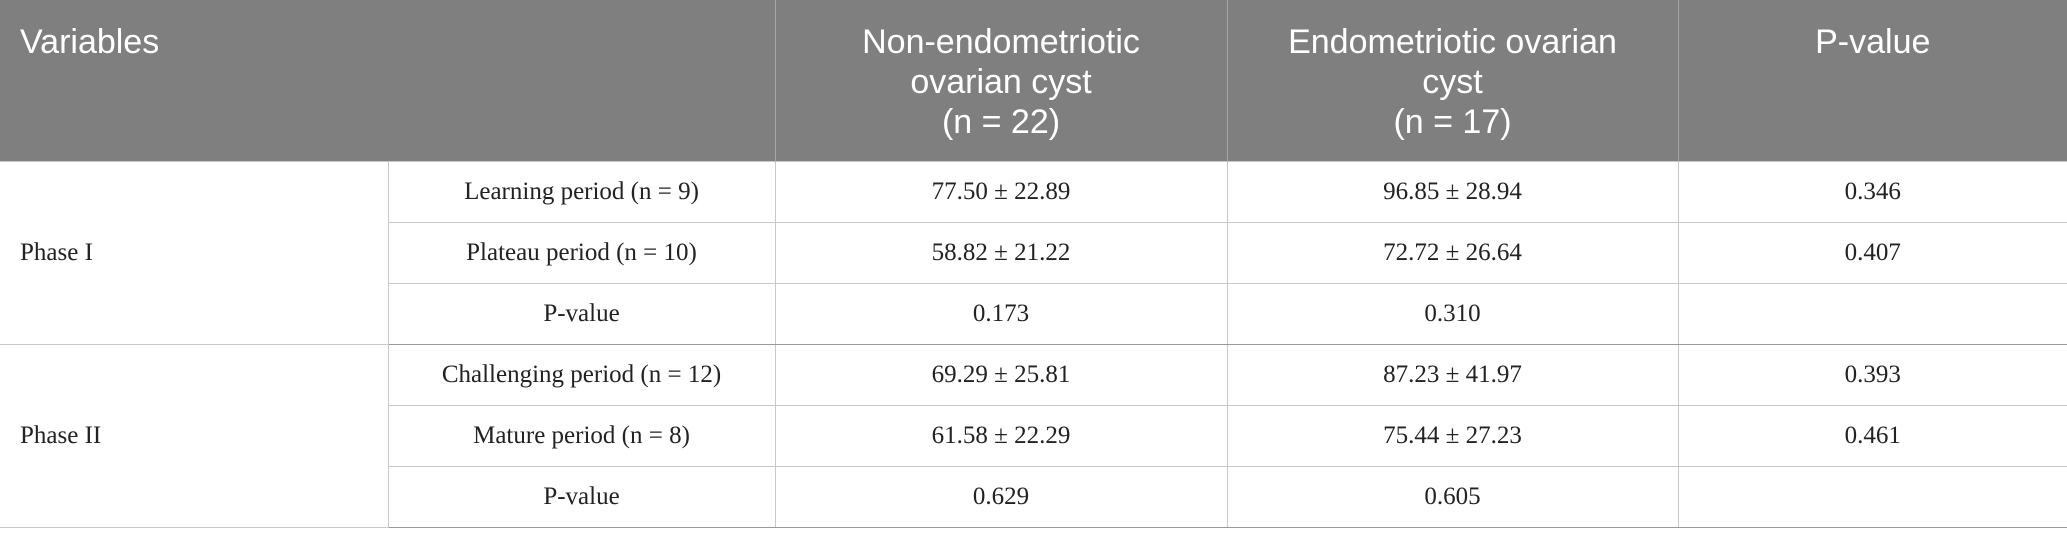 The height and width of the screenshot is (547, 2067). What do you see at coordinates (1452, 496) in the screenshot?
I see `cell: 0.605` at bounding box center [1452, 496].